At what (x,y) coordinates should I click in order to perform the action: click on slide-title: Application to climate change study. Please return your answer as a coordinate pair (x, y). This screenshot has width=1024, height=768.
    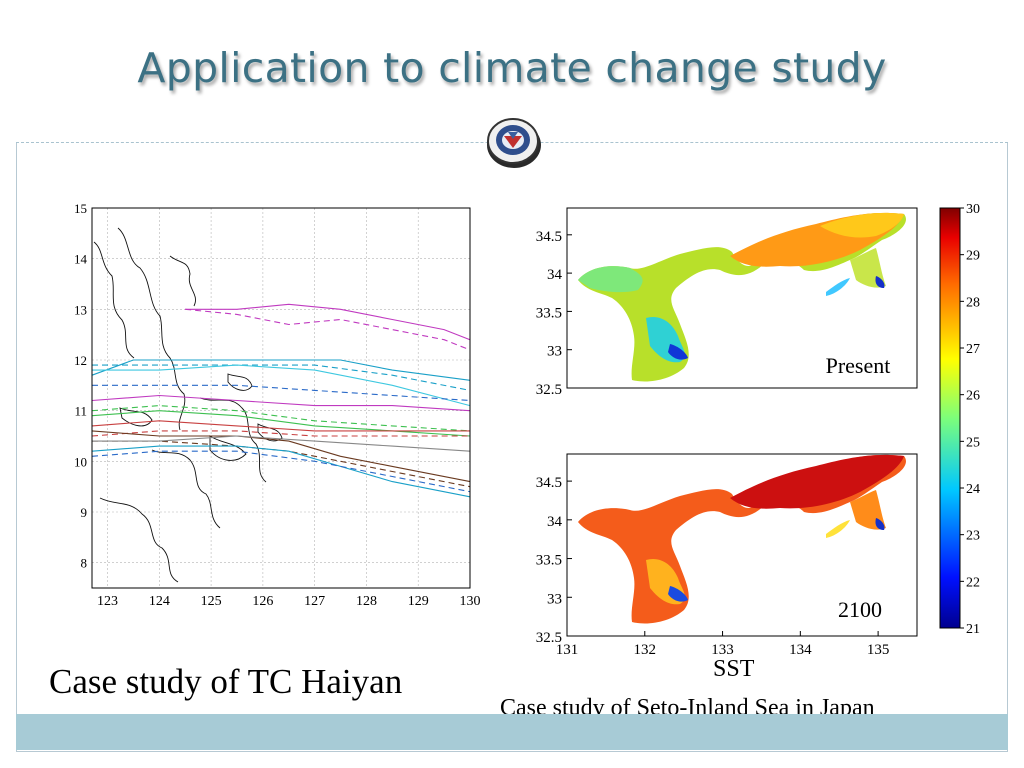
    Looking at the image, I should click on (512, 68).